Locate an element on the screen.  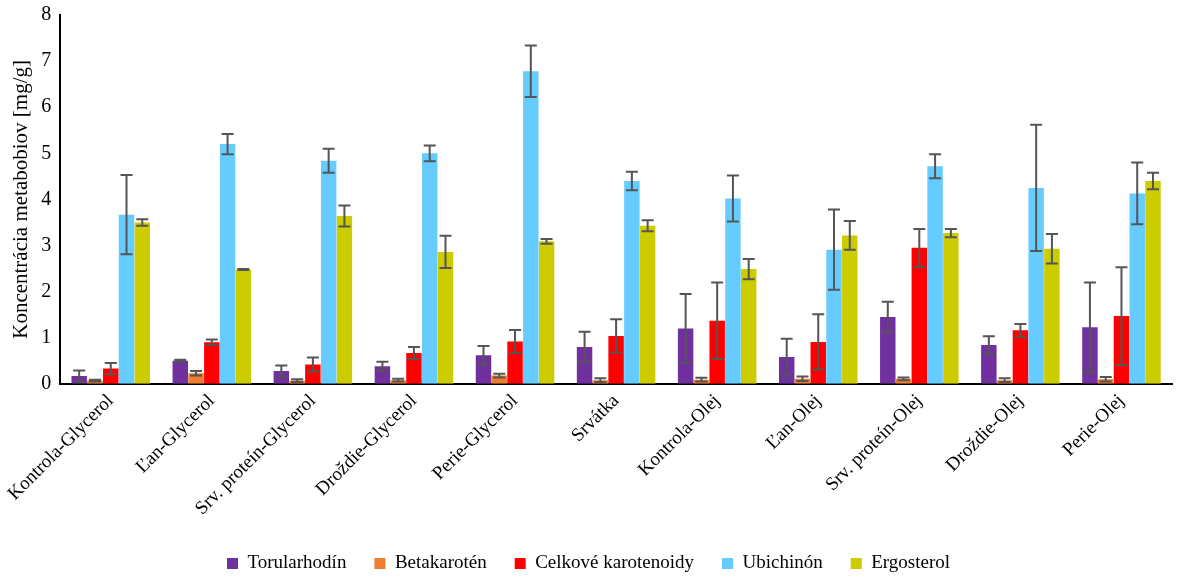
legend-label: Ubichinón is located at coordinates (783, 562).